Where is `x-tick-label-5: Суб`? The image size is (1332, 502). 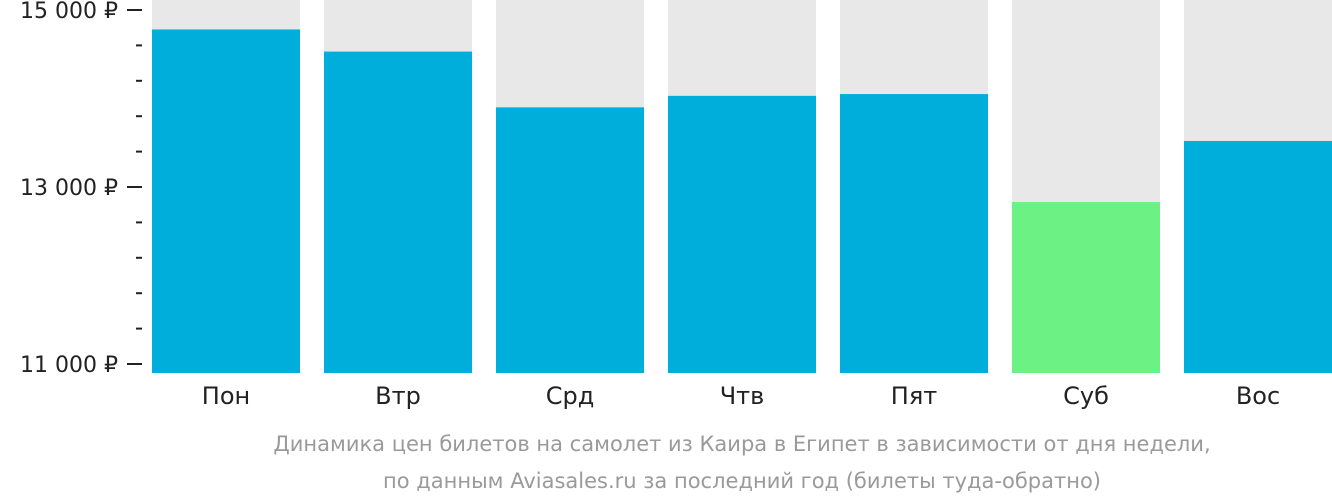 x-tick-label-5: Суб is located at coordinates (1086, 396).